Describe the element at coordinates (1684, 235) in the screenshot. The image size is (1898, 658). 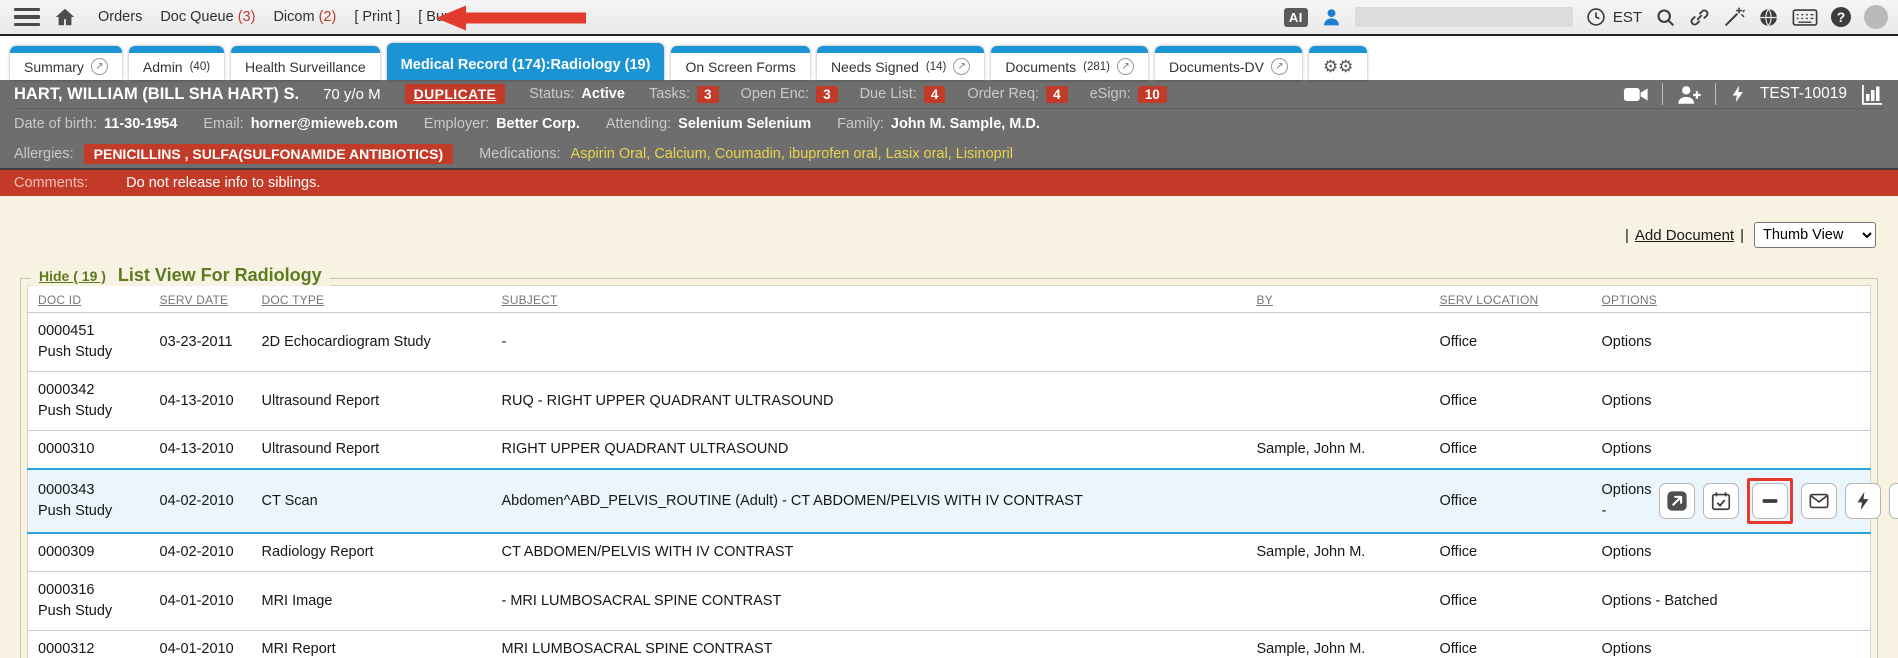
I see `add-document-link: Add Document` at that location.